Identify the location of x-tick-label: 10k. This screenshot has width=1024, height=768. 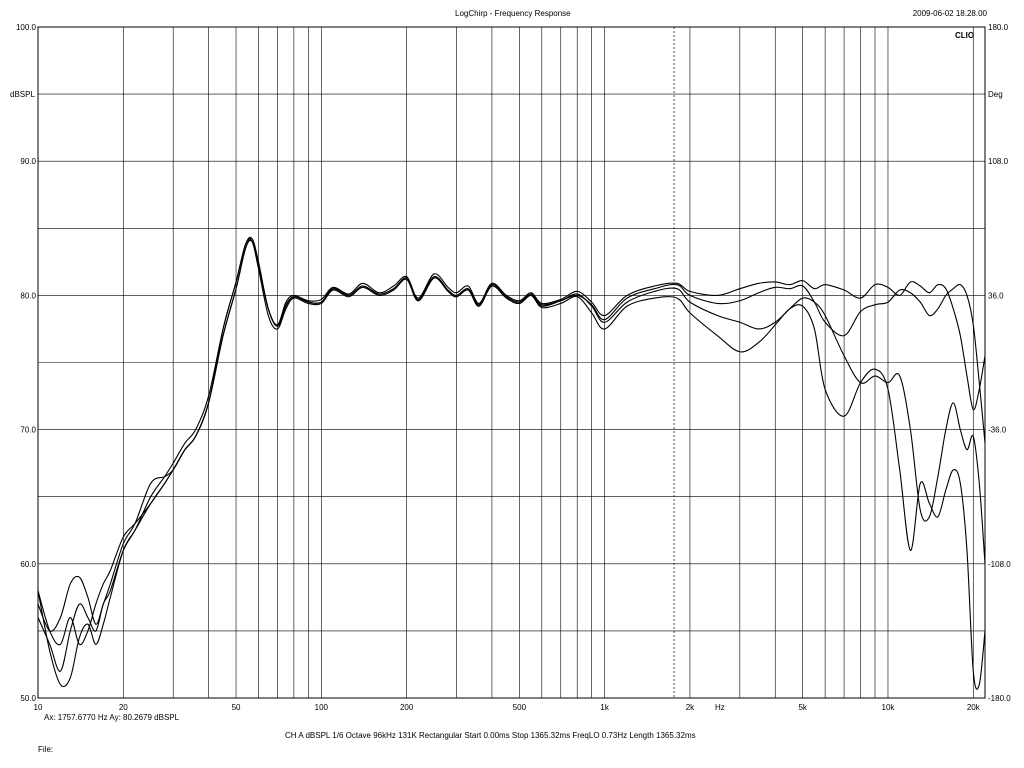
(889, 707).